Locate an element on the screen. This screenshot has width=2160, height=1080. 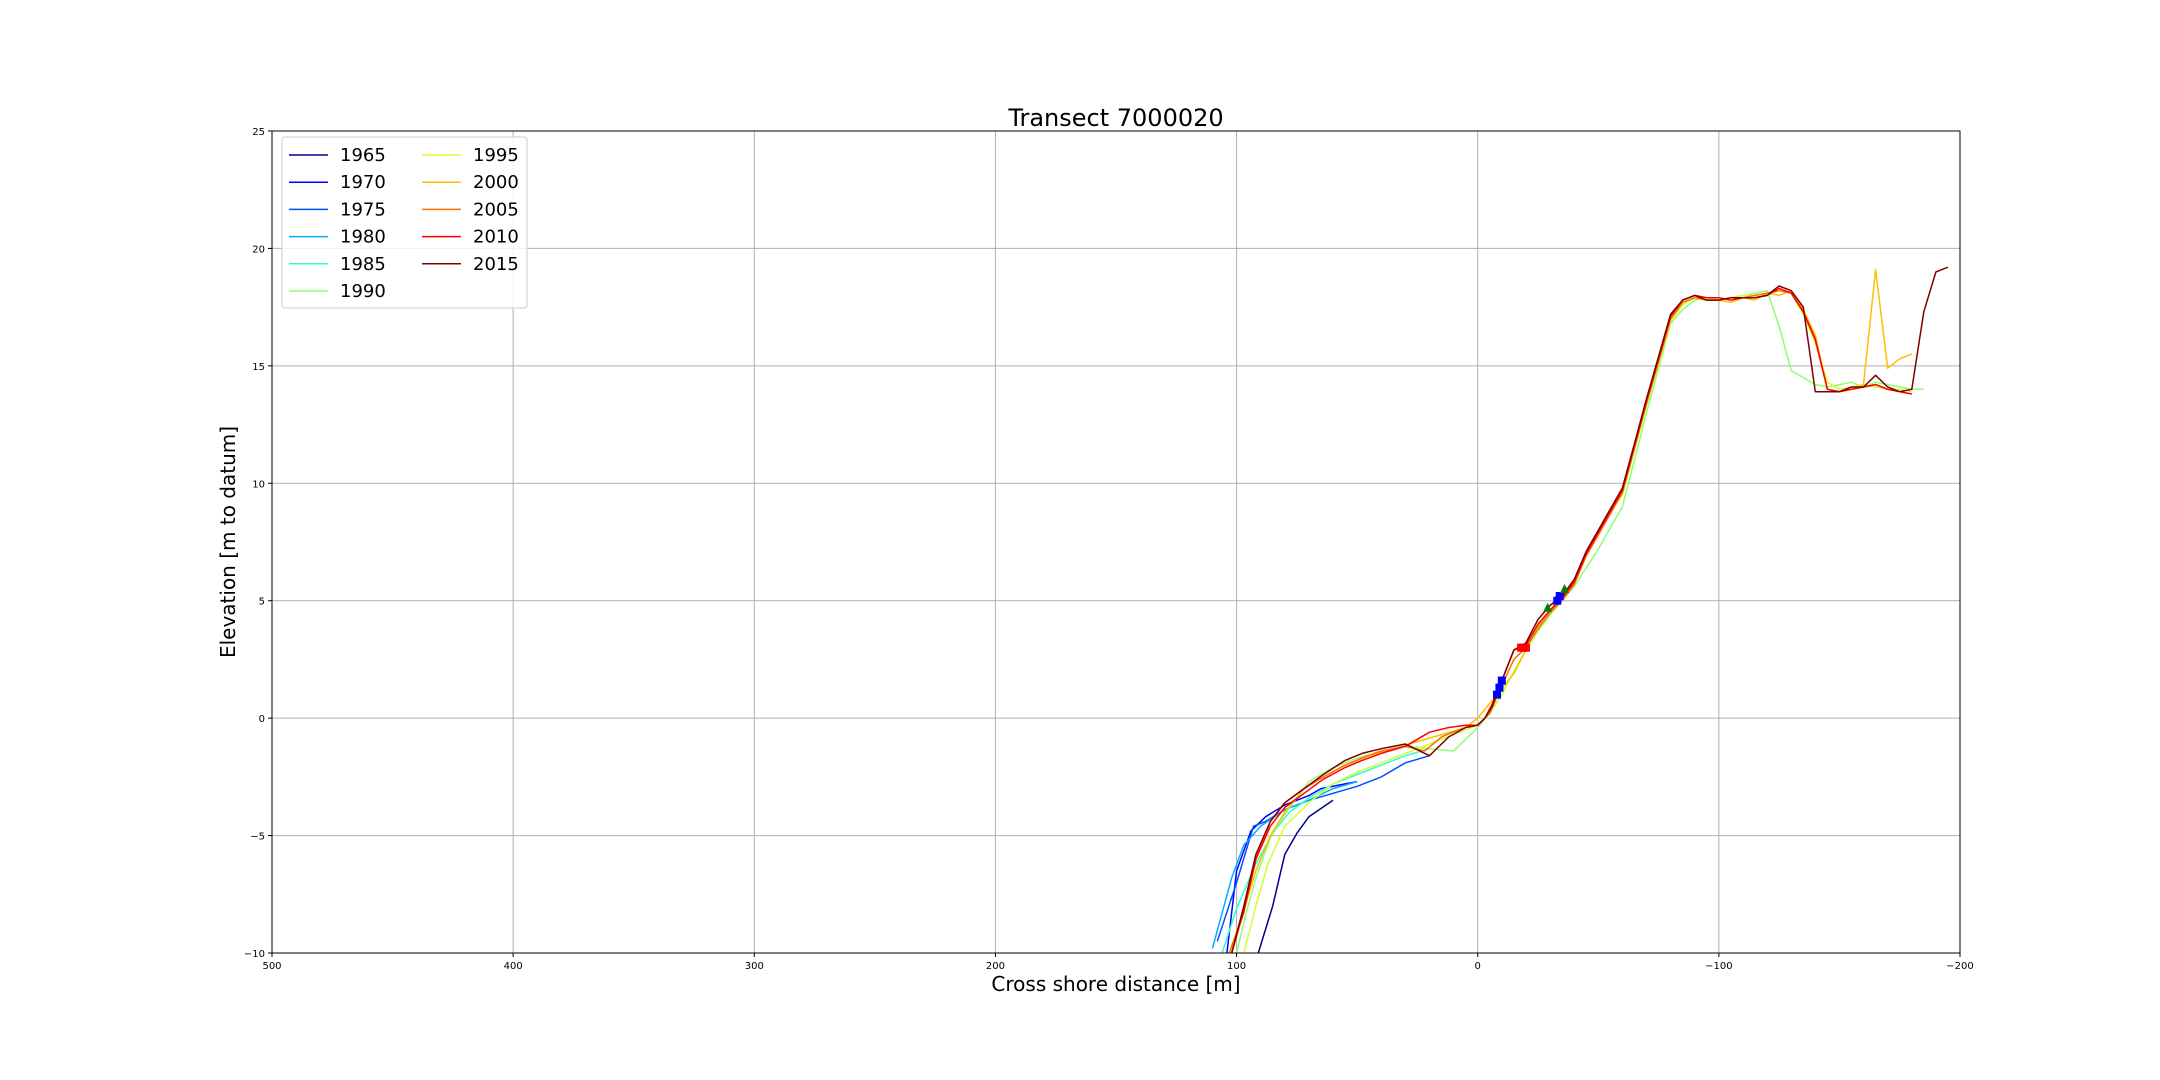
x-tick-label: 100 is located at coordinates (1236, 966).